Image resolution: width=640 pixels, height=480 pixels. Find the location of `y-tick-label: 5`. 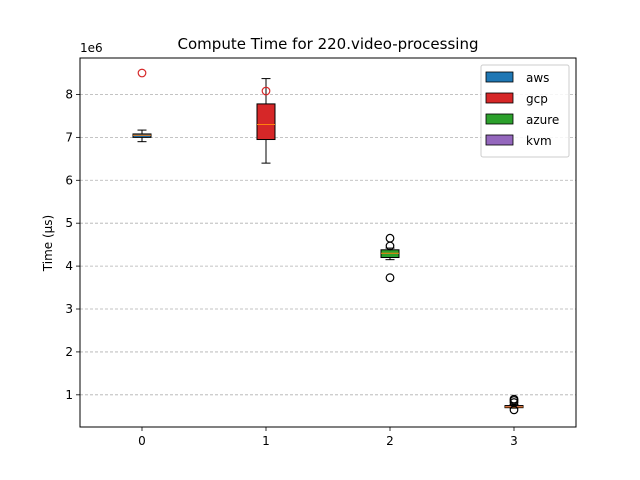

y-tick-label: 5 is located at coordinates (69, 223).